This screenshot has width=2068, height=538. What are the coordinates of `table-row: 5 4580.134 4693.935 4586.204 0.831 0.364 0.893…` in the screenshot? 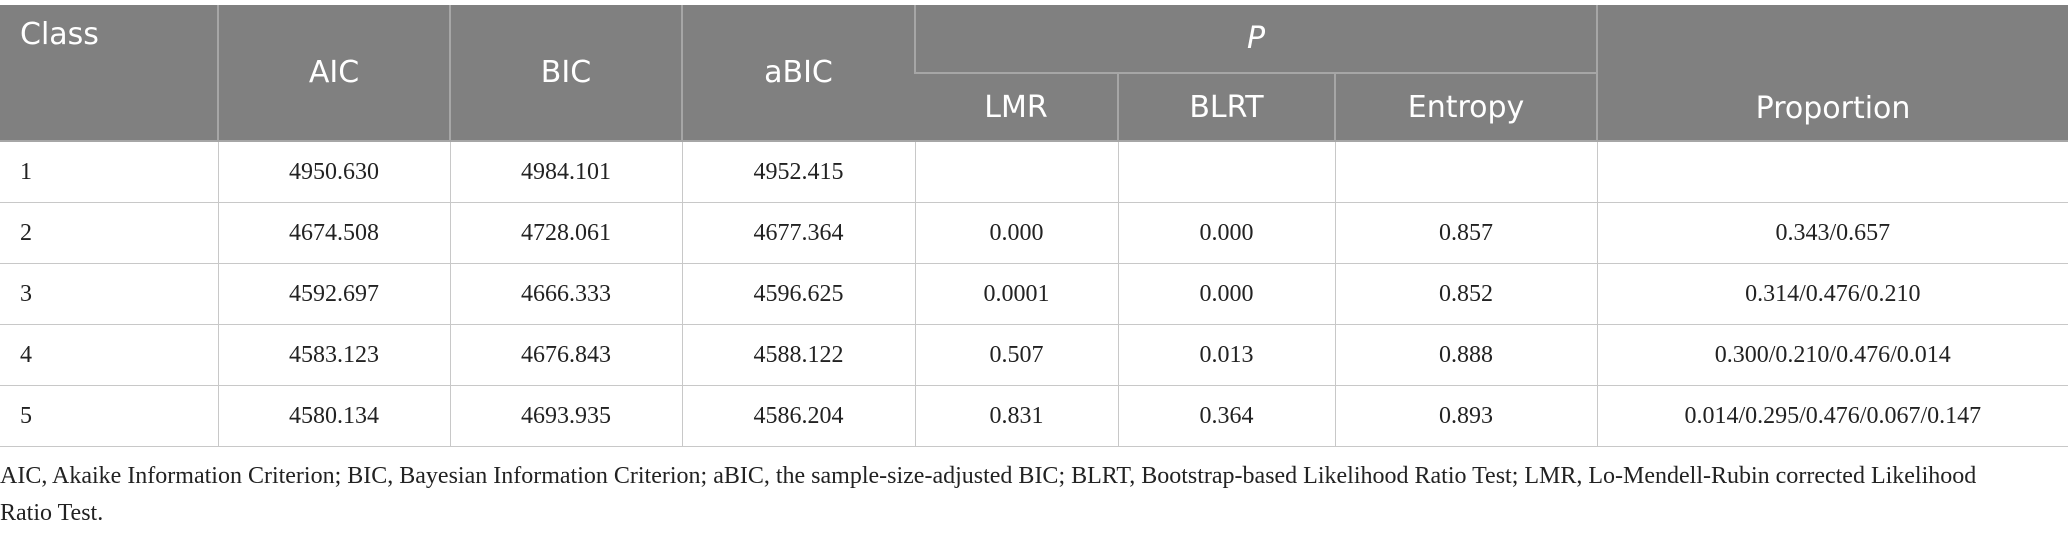 It's located at (1034, 416).